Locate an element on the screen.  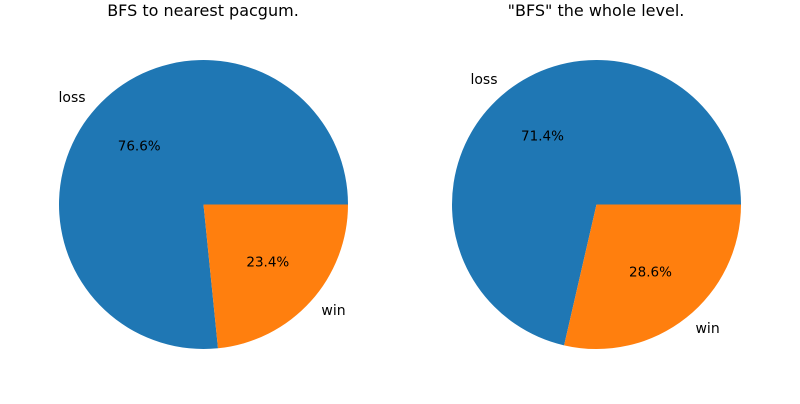
slice-percent-win: 28.6% is located at coordinates (650, 272).